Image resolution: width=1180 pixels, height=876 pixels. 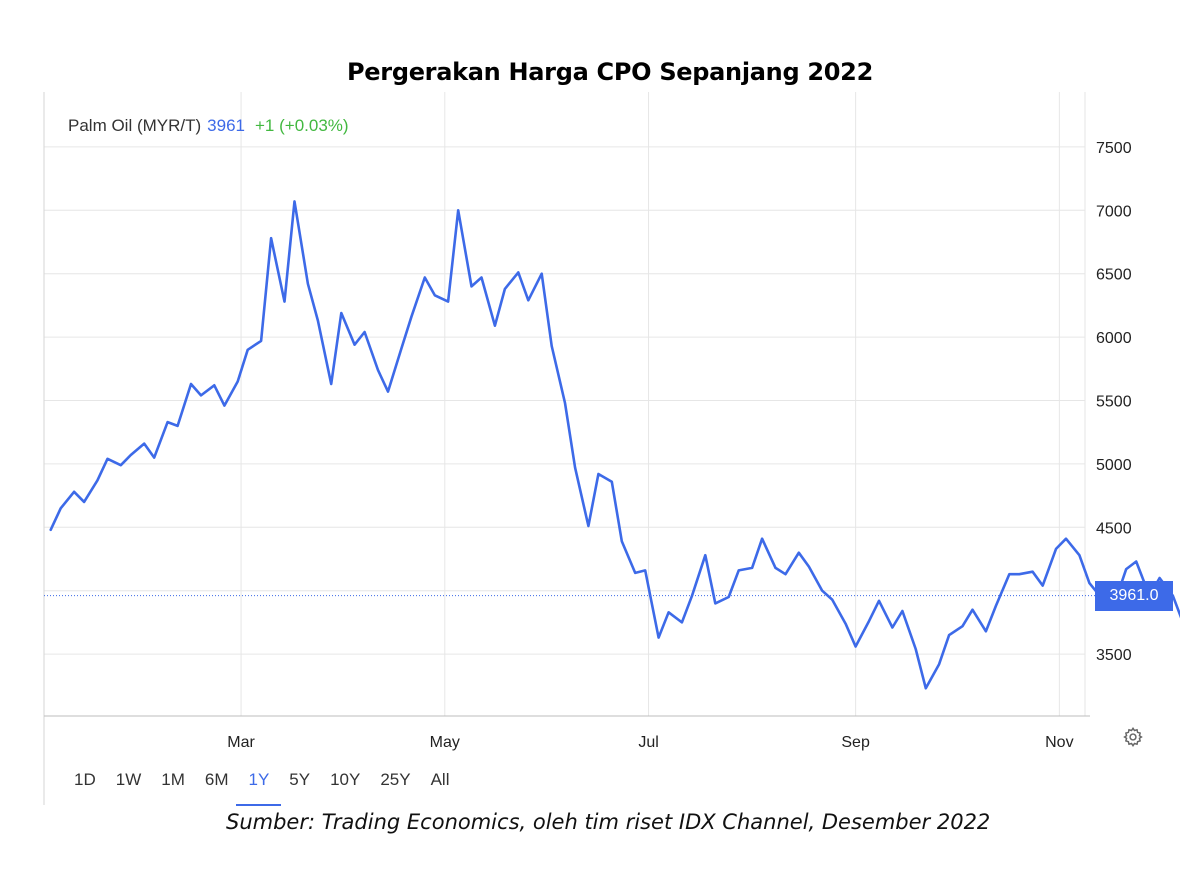 What do you see at coordinates (1114, 211) in the screenshot?
I see `y-tick-label: 7000` at bounding box center [1114, 211].